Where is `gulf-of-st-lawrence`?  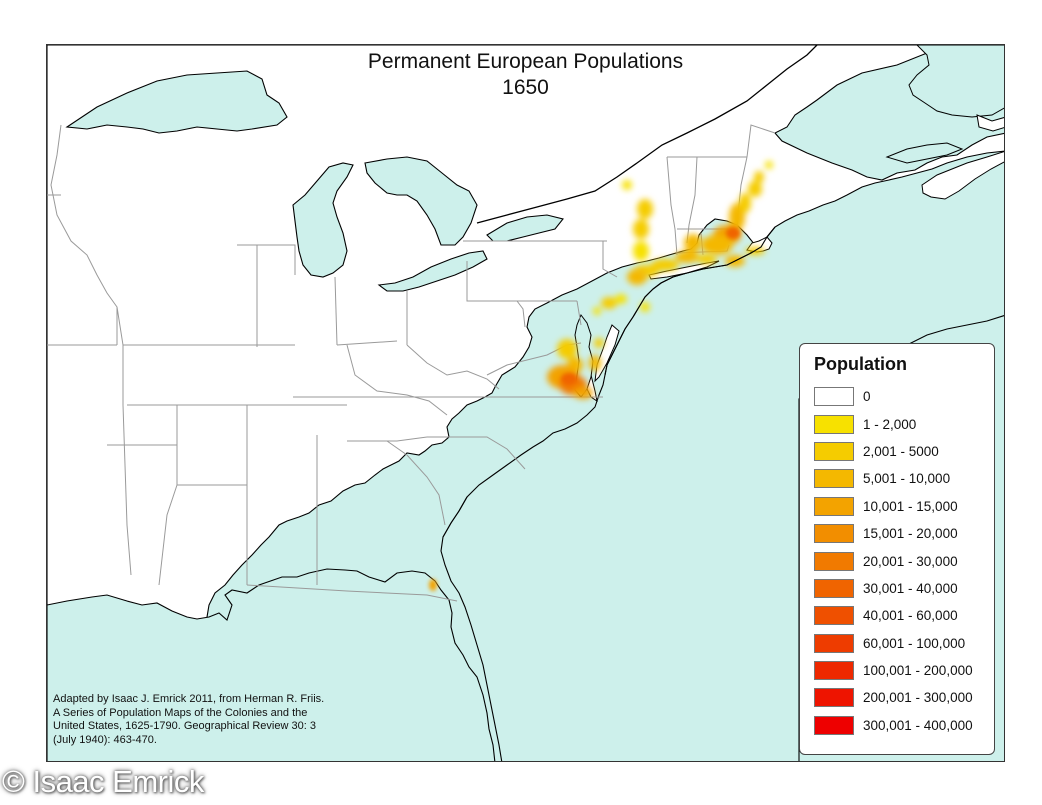 gulf-of-st-lawrence is located at coordinates (956, 81).